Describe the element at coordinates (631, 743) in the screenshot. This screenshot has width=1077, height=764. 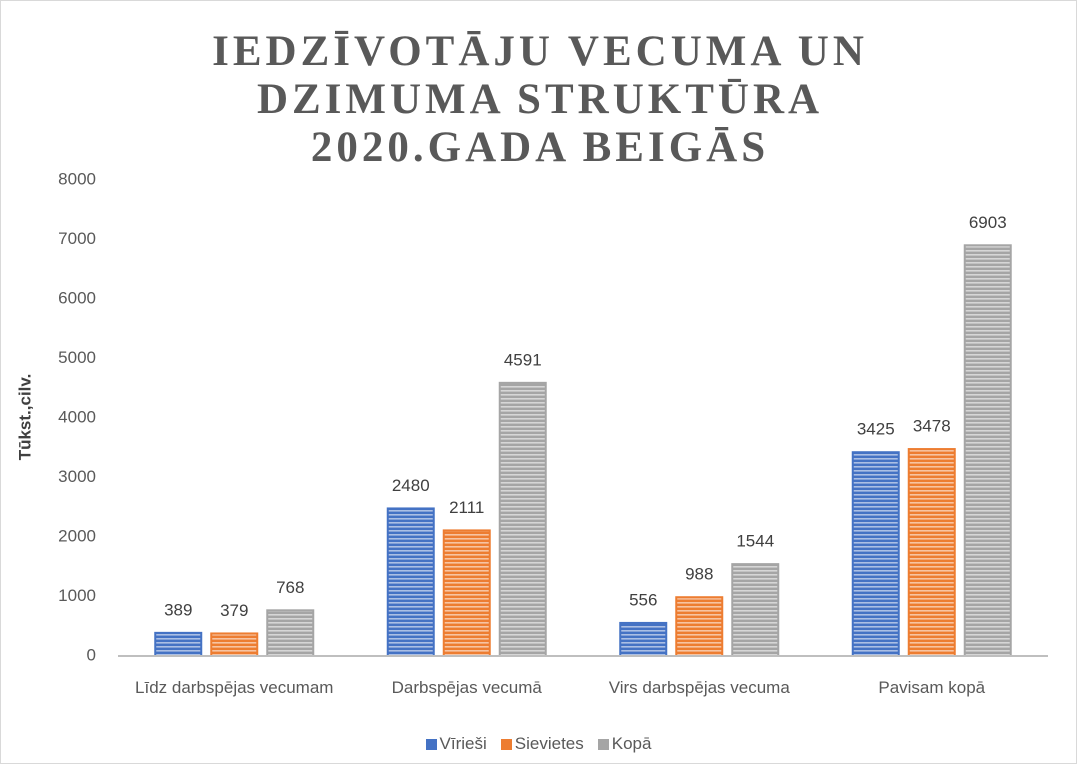
I see `legend-label: Kopā` at that location.